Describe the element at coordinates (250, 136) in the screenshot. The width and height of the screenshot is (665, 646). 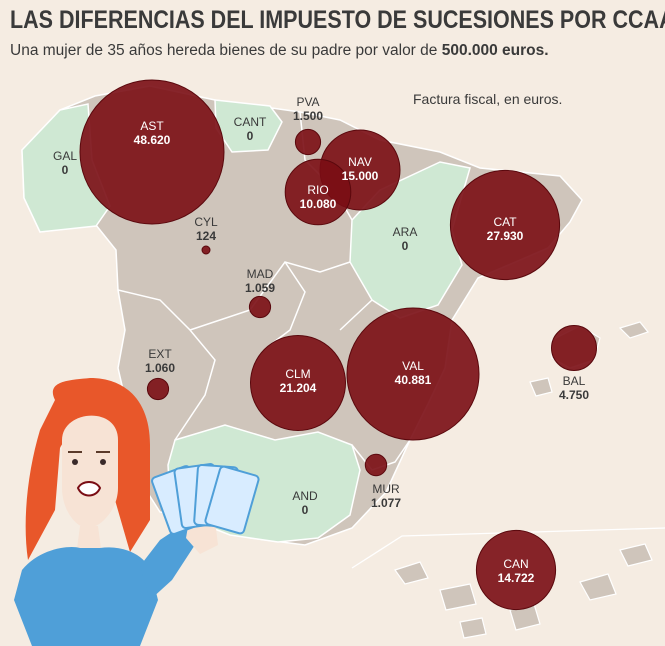
I see `region-value-cant: 0` at that location.